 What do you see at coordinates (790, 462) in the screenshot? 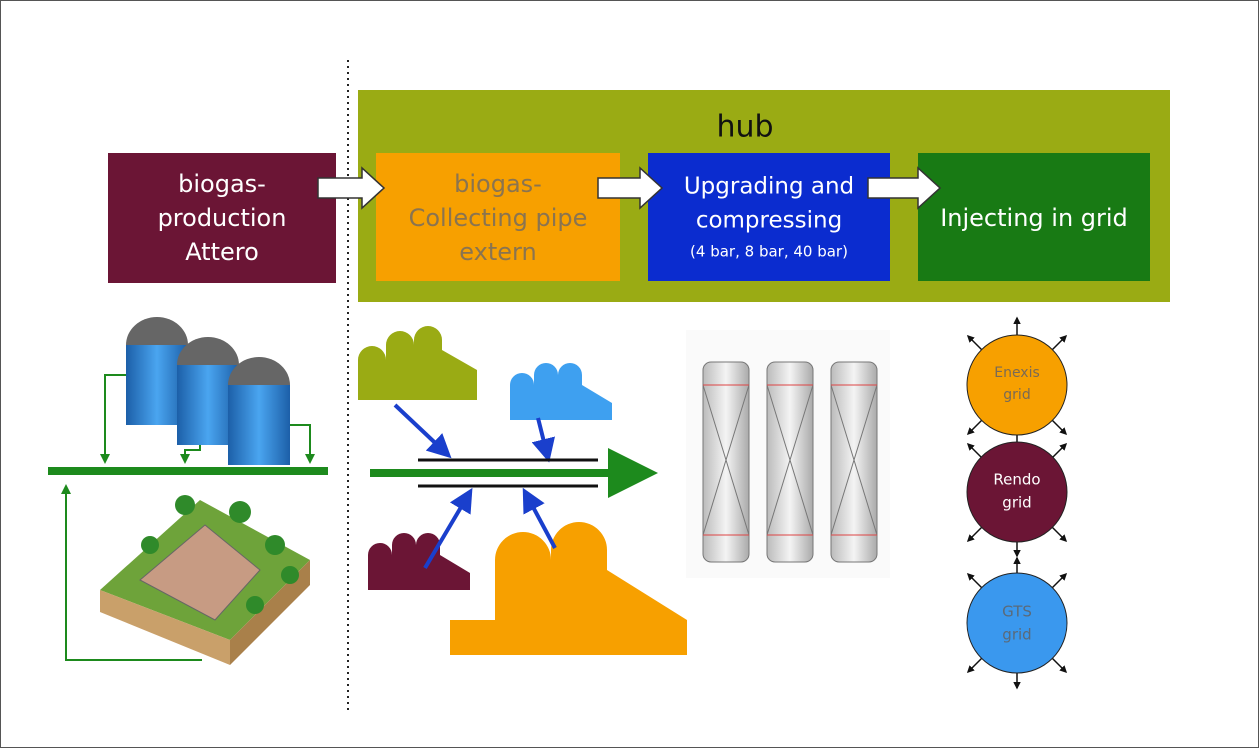
I see `columns` at bounding box center [790, 462].